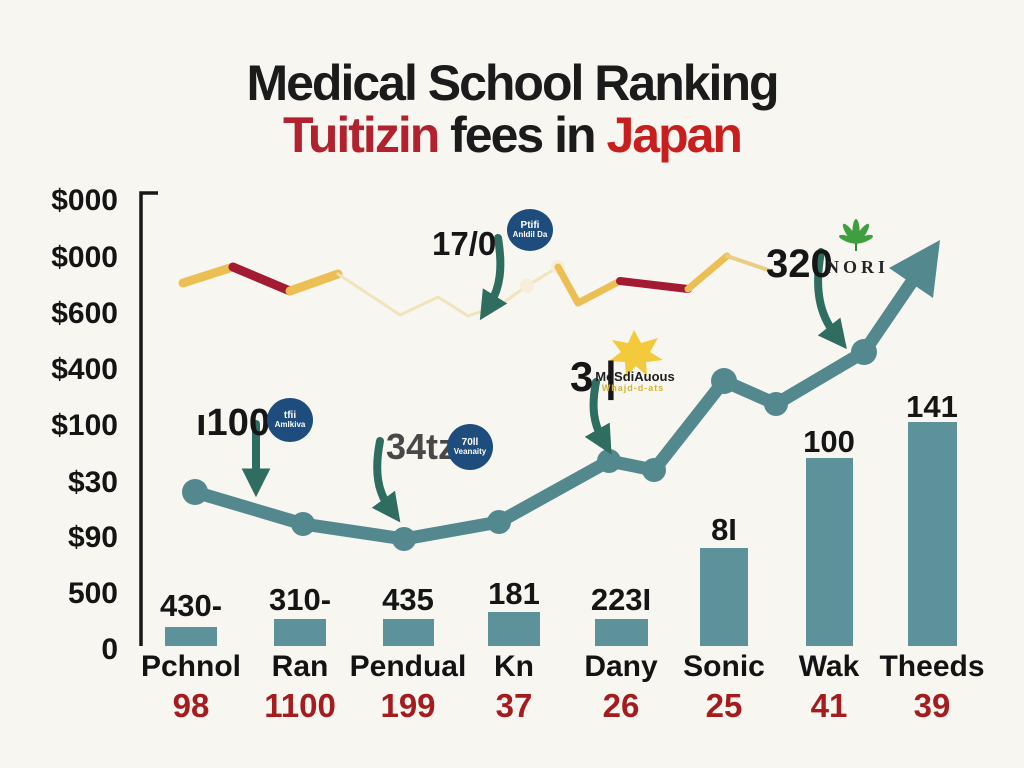 The height and width of the screenshot is (768, 1024). Describe the element at coordinates (932, 406) in the screenshot. I see `bar-value-label: 141` at that location.